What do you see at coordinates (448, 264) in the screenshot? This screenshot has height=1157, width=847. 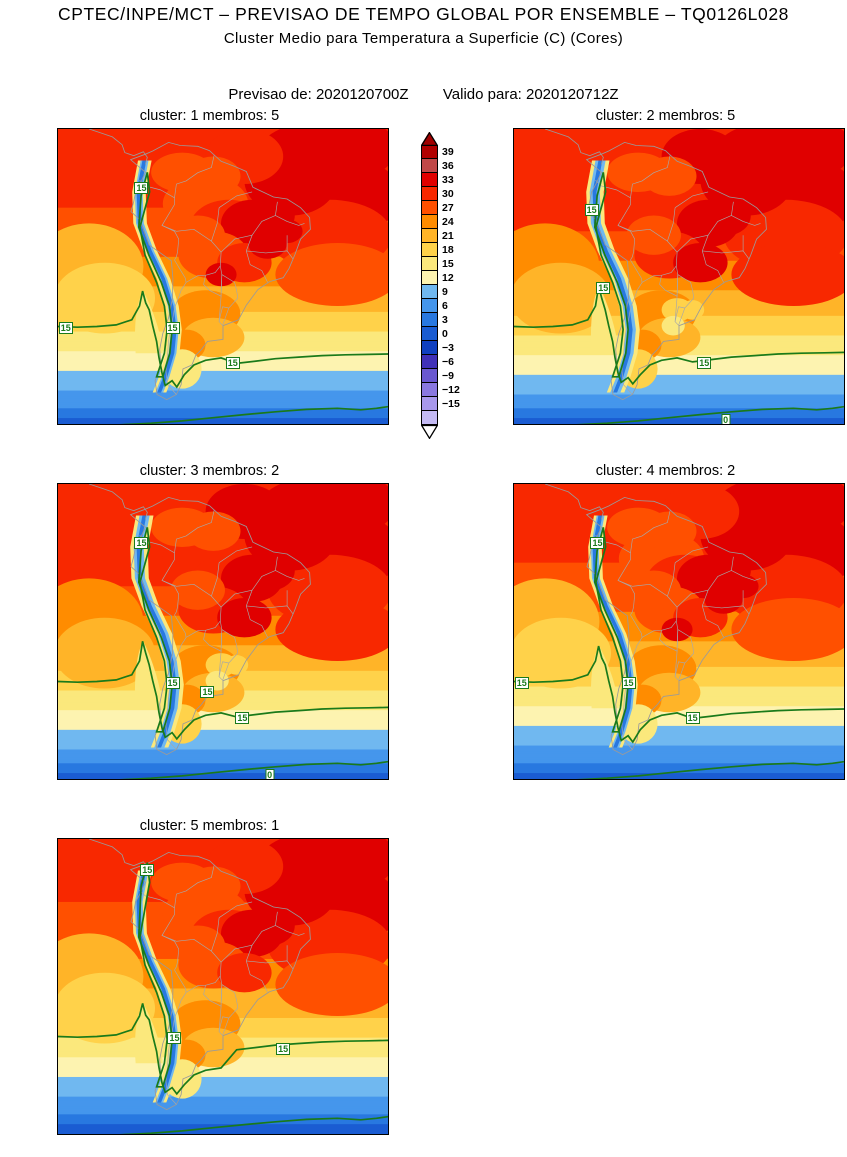 I see `colorbar-tick-label: 15` at bounding box center [448, 264].